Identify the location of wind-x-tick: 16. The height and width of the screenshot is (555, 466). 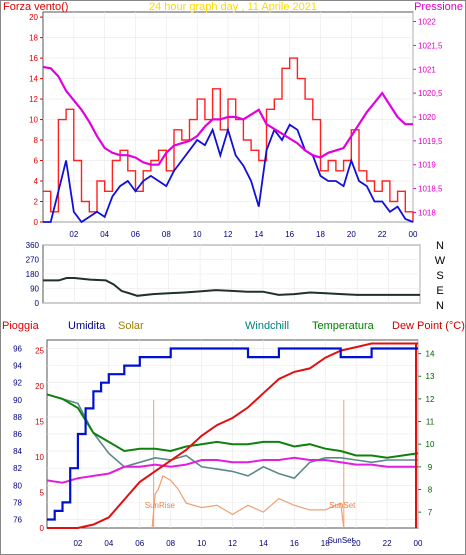
(289, 234).